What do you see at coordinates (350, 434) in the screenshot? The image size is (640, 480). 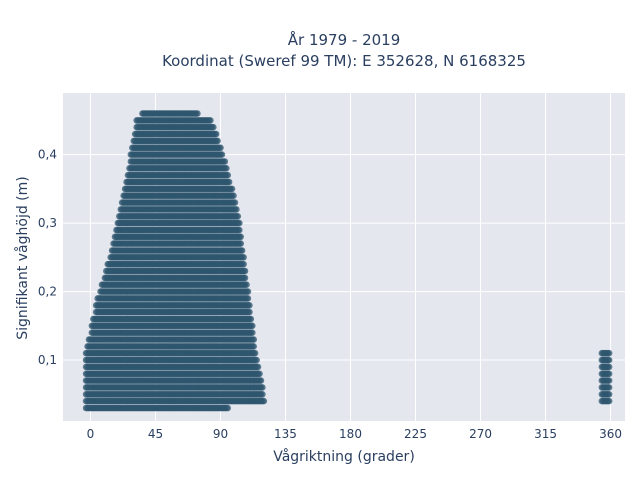 I see `x-tick-label: 180` at bounding box center [350, 434].